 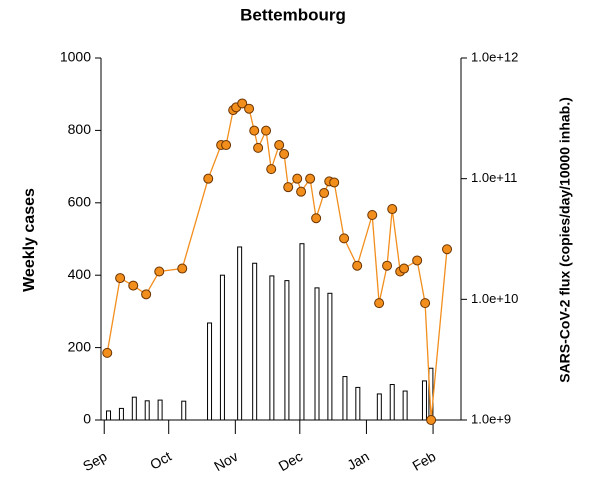 I want to click on y-tick-label: 200, so click(x=80, y=346).